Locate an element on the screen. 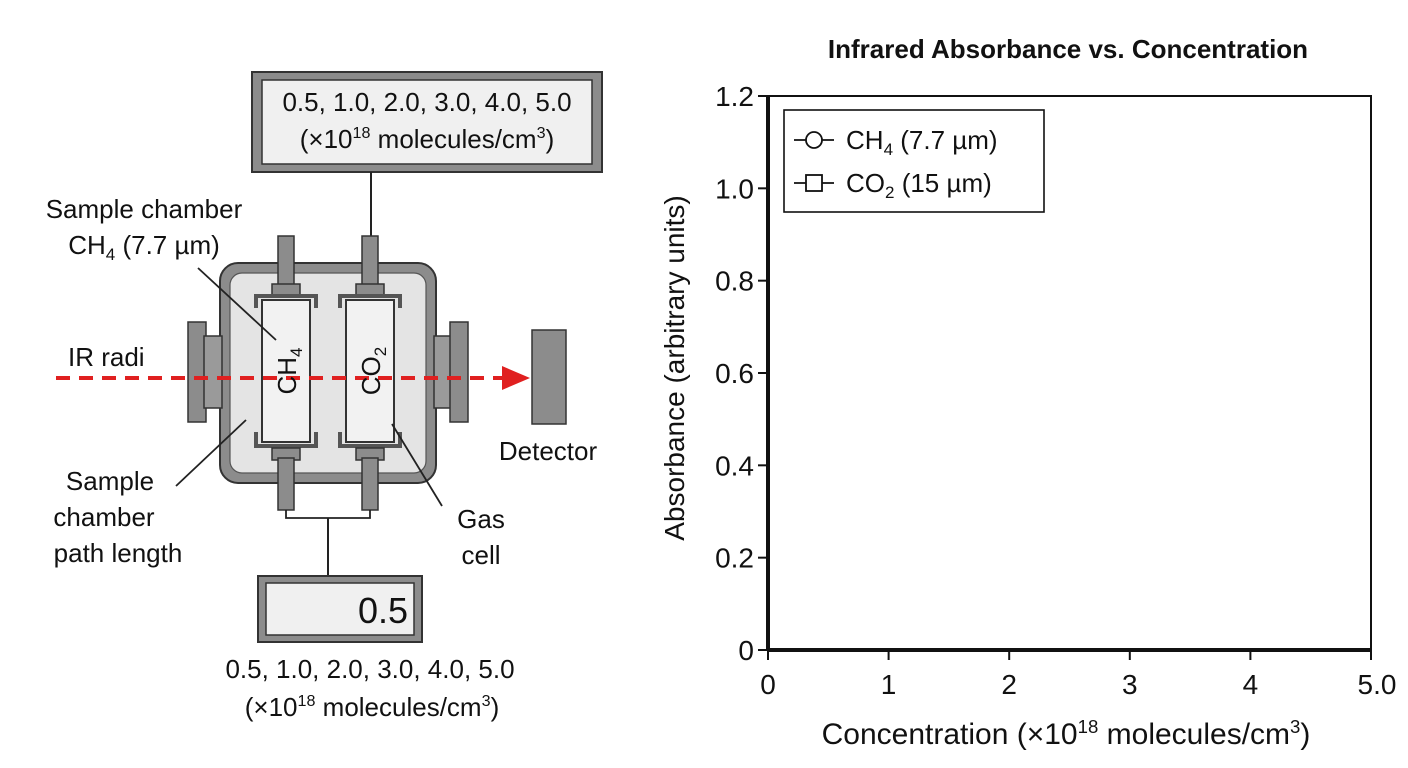  path-length-label-line2: chamber is located at coordinates (103, 517).